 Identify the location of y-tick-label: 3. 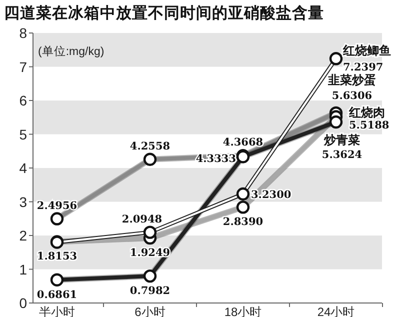
(23, 202).